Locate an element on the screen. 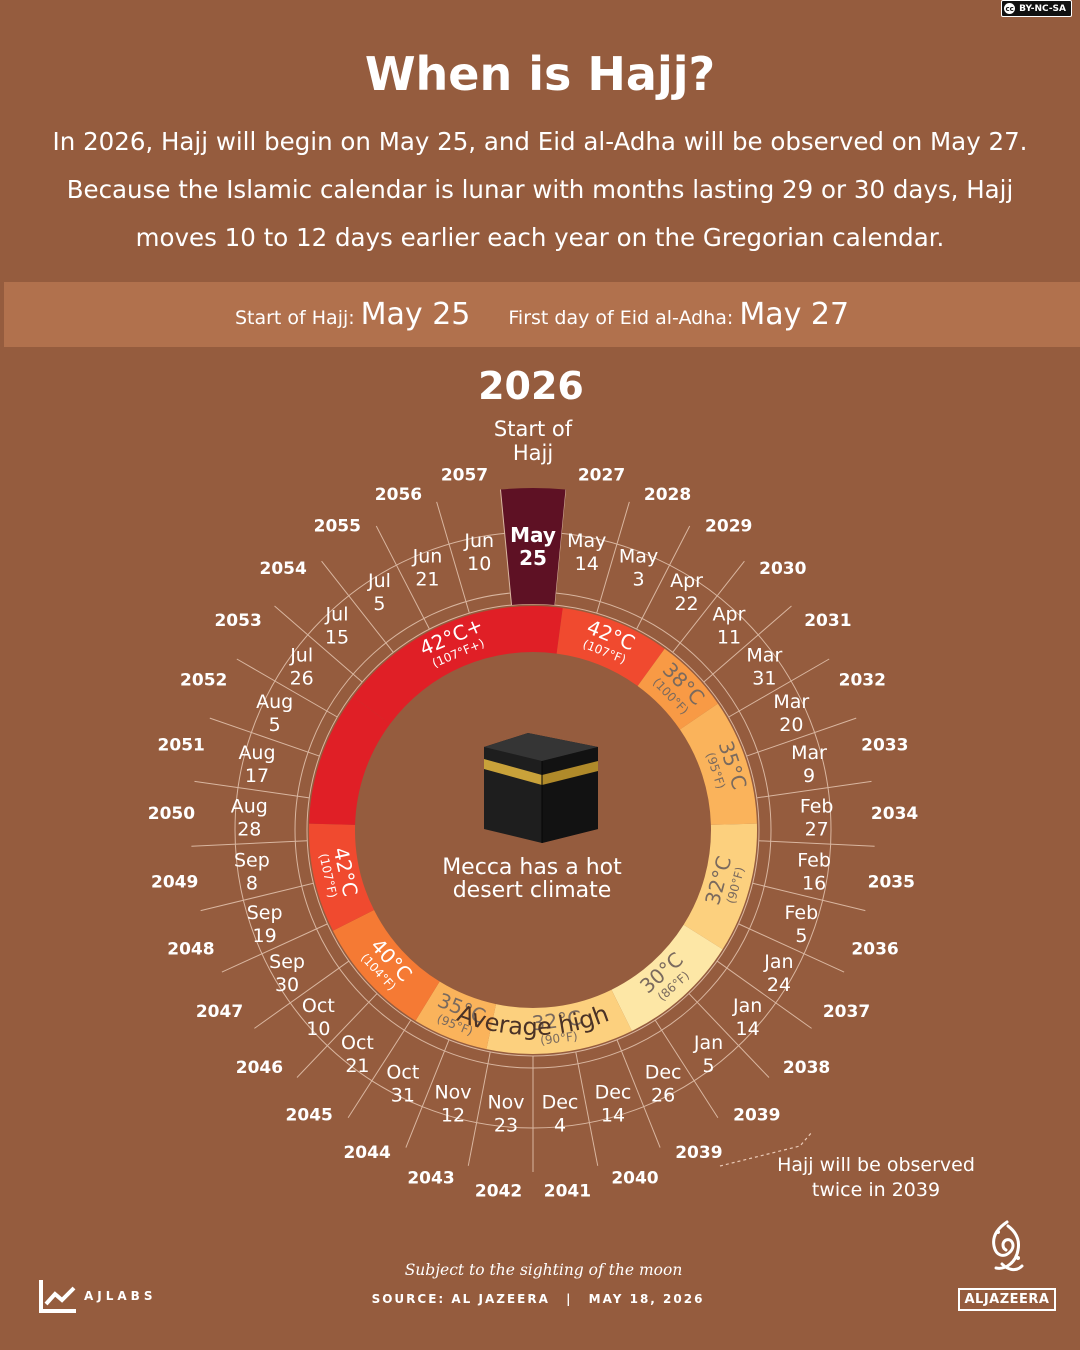  license-text: BY-NC-SA is located at coordinates (1042, 8).